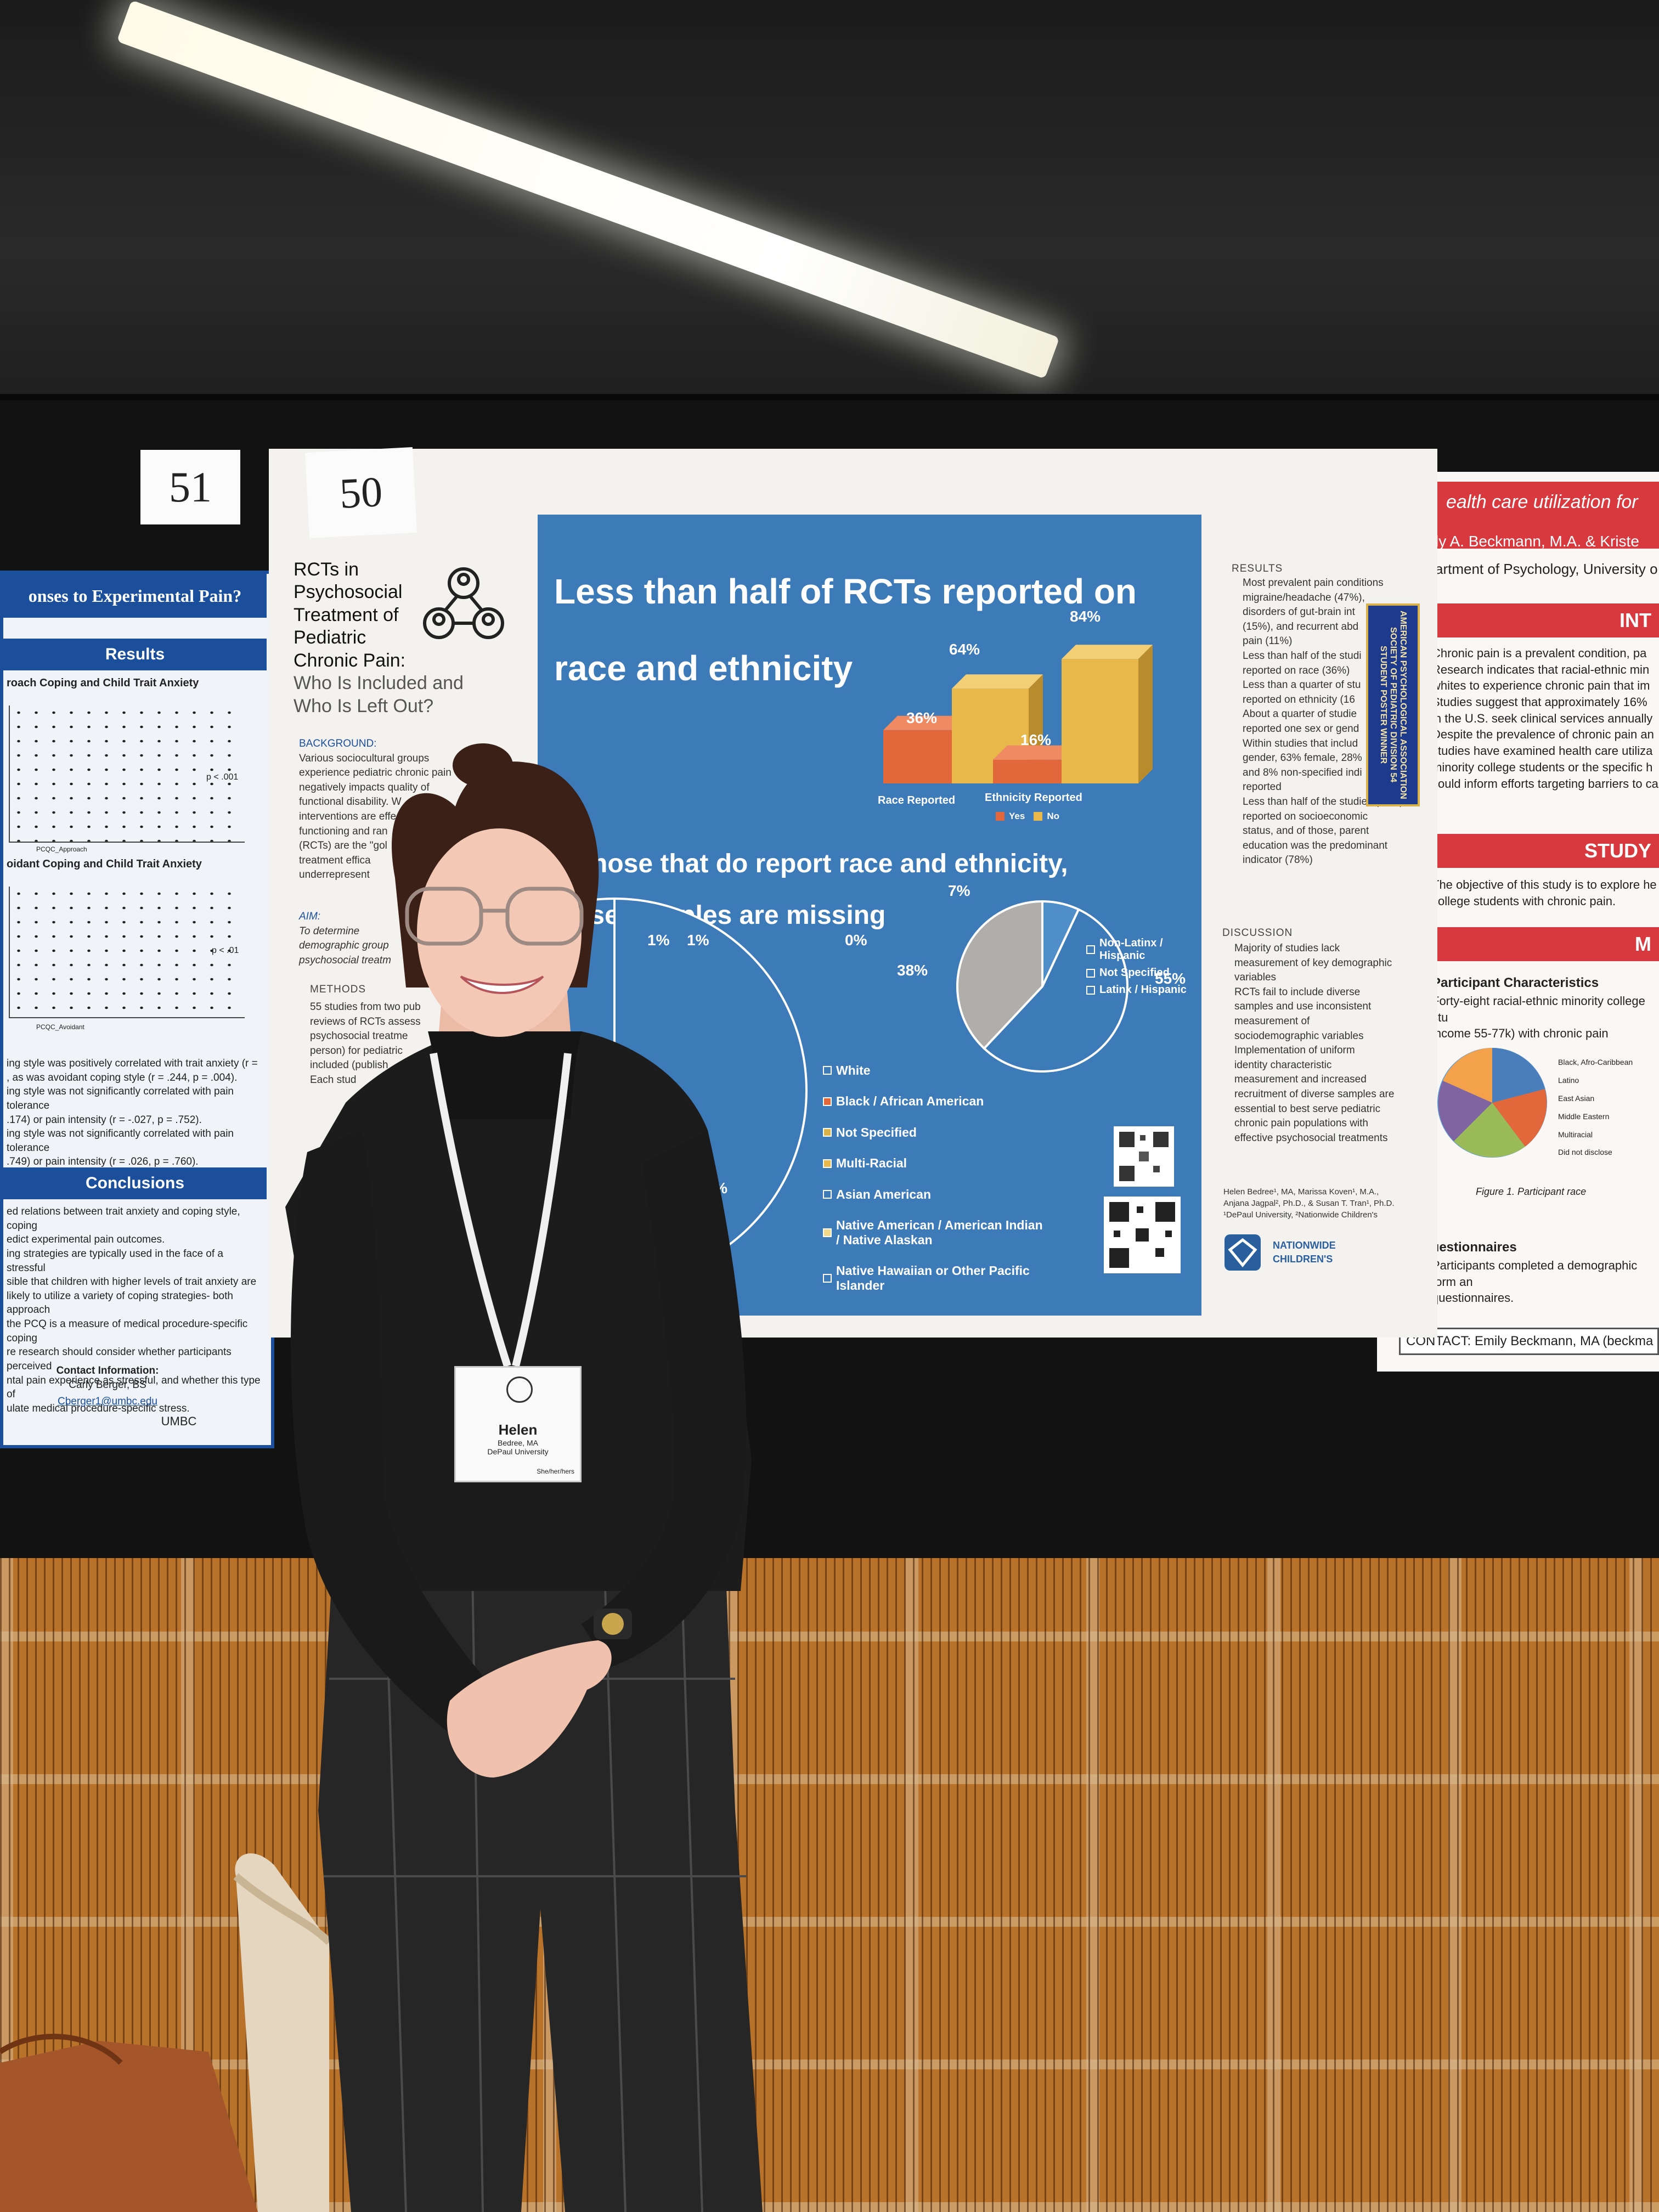 This screenshot has width=1659, height=2212. Describe the element at coordinates (1257, 933) in the screenshot. I see `discussion-heading: DISCUSSION` at that location.